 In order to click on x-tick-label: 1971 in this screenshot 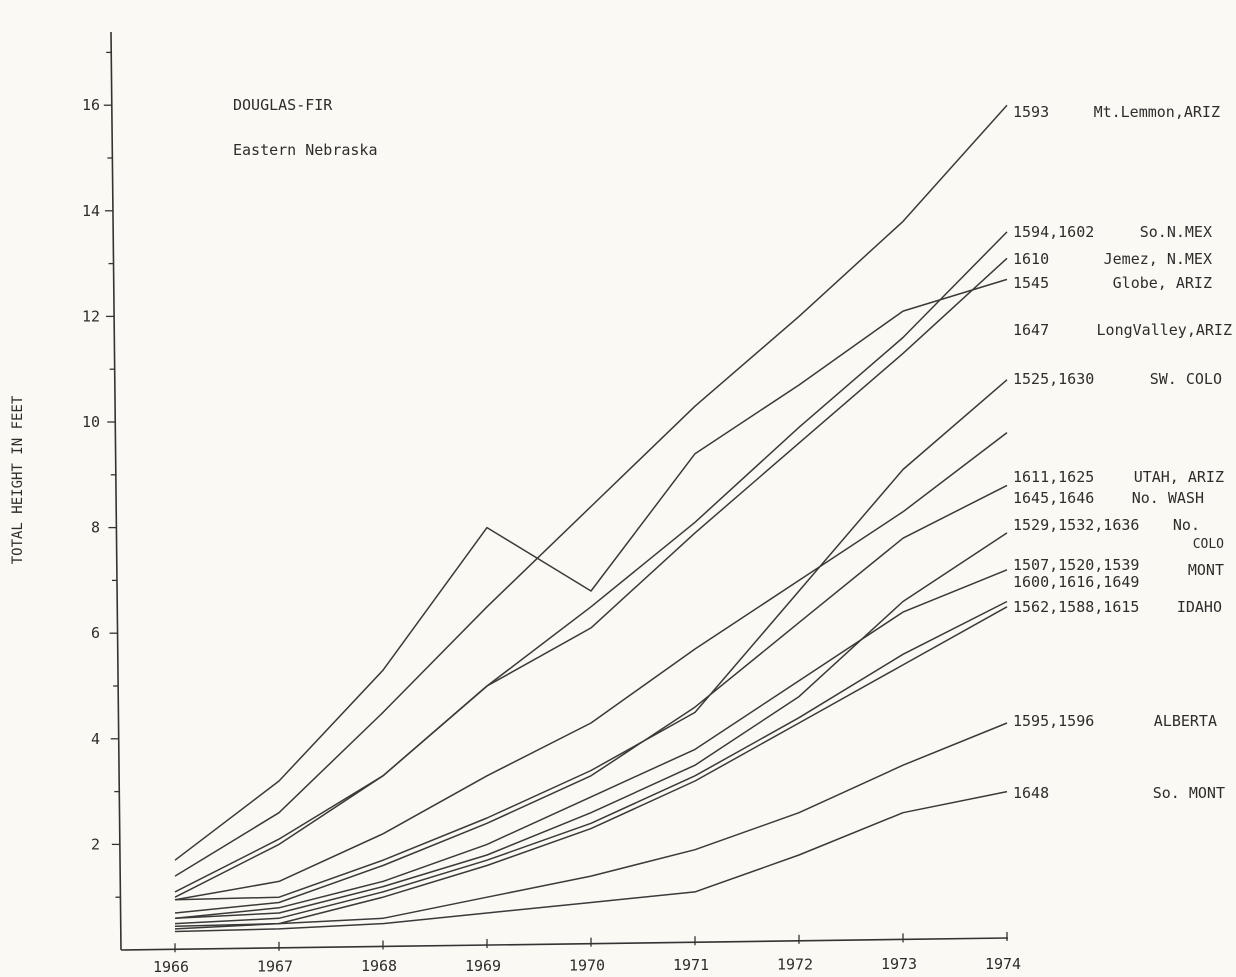, I will do `click(691, 965)`.